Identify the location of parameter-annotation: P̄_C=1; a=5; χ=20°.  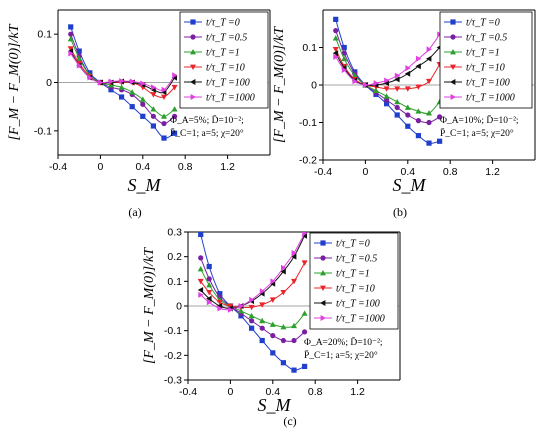
(477, 133).